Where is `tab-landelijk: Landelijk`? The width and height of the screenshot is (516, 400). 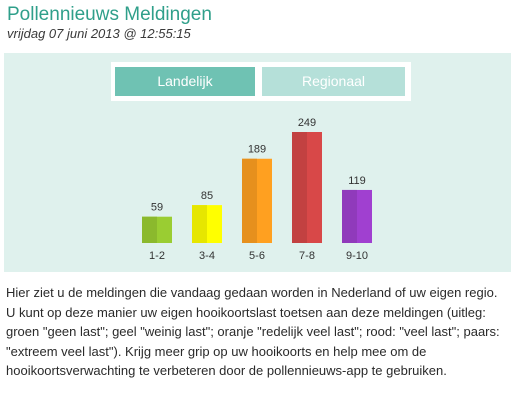
tab-landelijk: Landelijk is located at coordinates (185, 81).